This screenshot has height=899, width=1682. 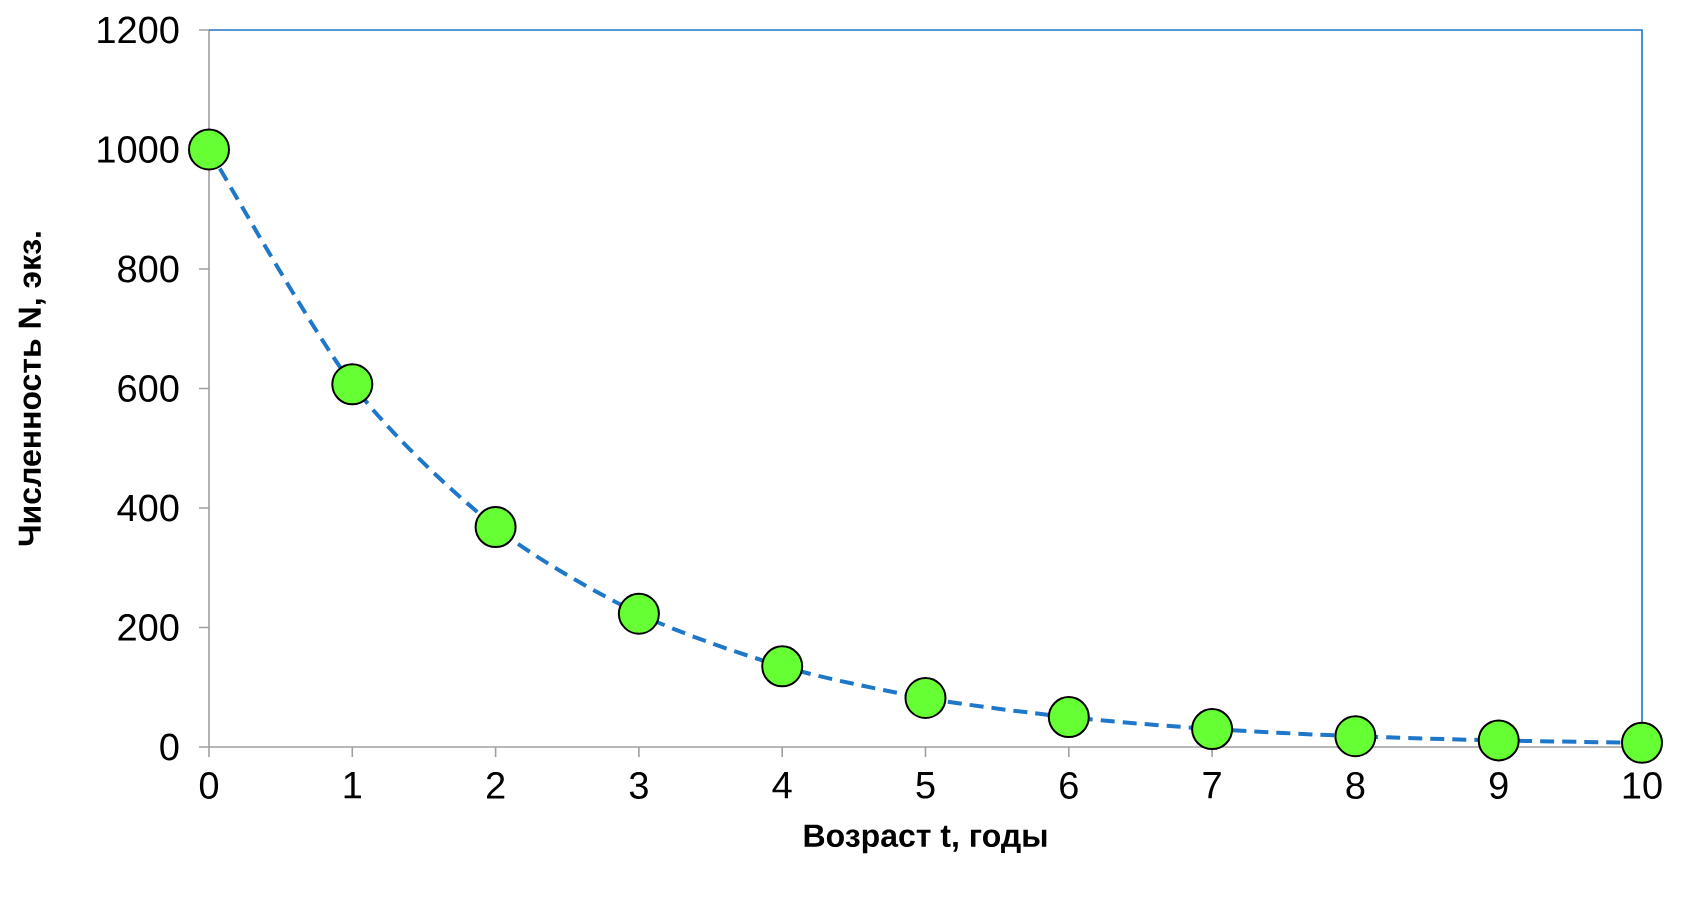 I want to click on x-tick-label: 5, so click(x=925, y=785).